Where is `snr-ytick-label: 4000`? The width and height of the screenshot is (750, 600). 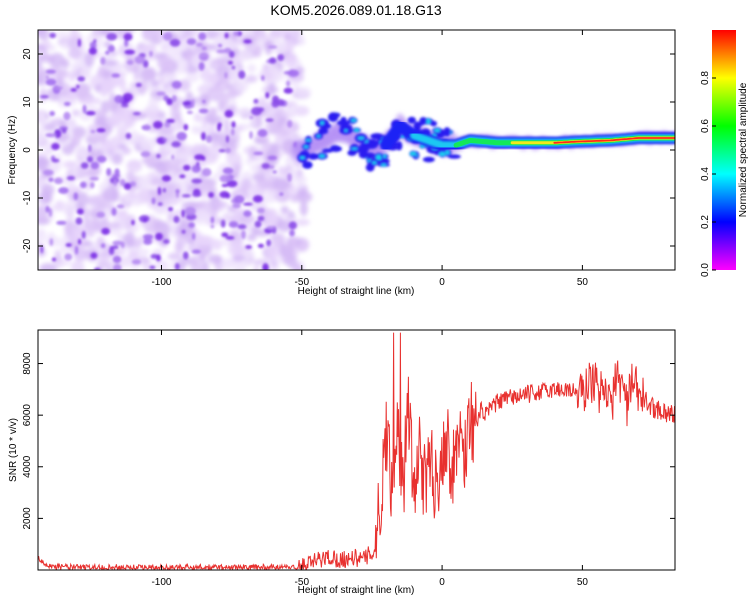
snr-ytick-label: 4000 is located at coordinates (27, 466).